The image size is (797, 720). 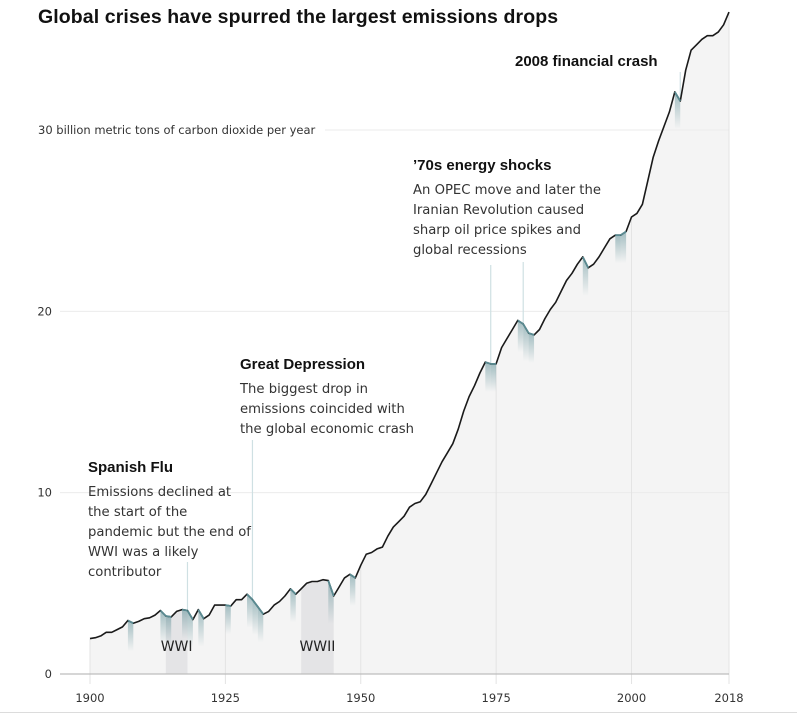 I want to click on x-tick-label: 2000, so click(x=631, y=698).